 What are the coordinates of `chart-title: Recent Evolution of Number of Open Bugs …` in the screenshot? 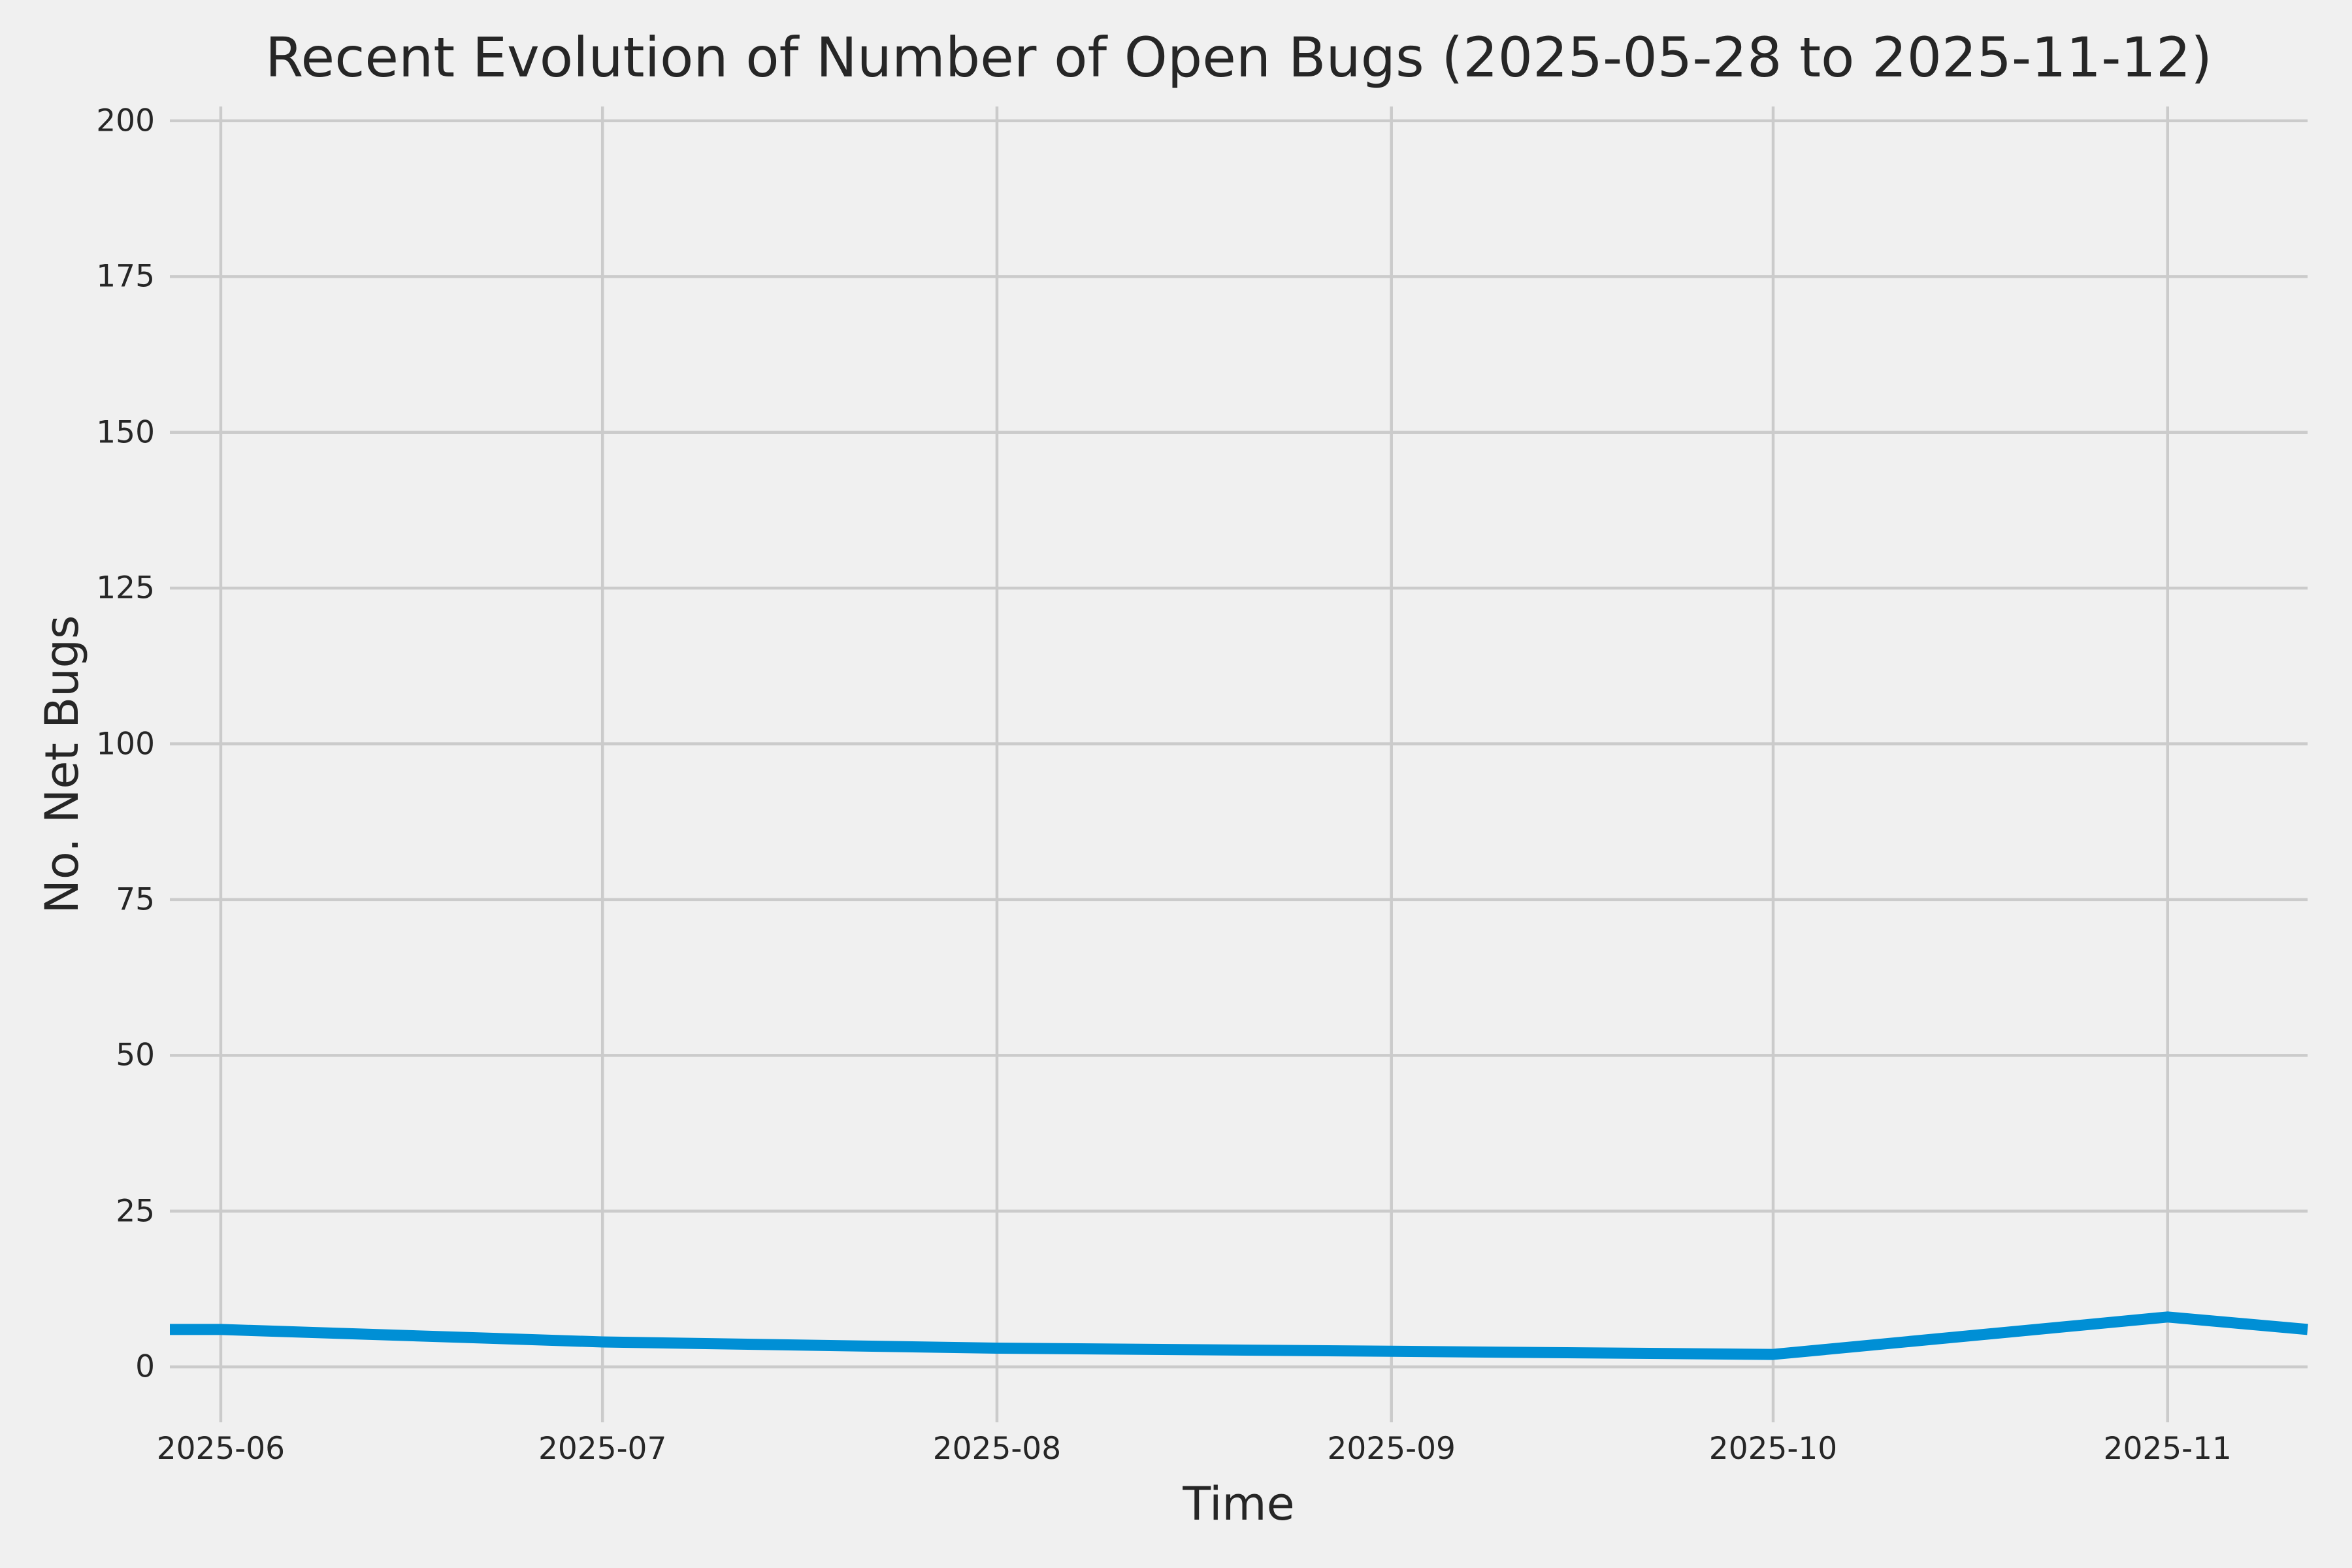 It's located at (1239, 57).